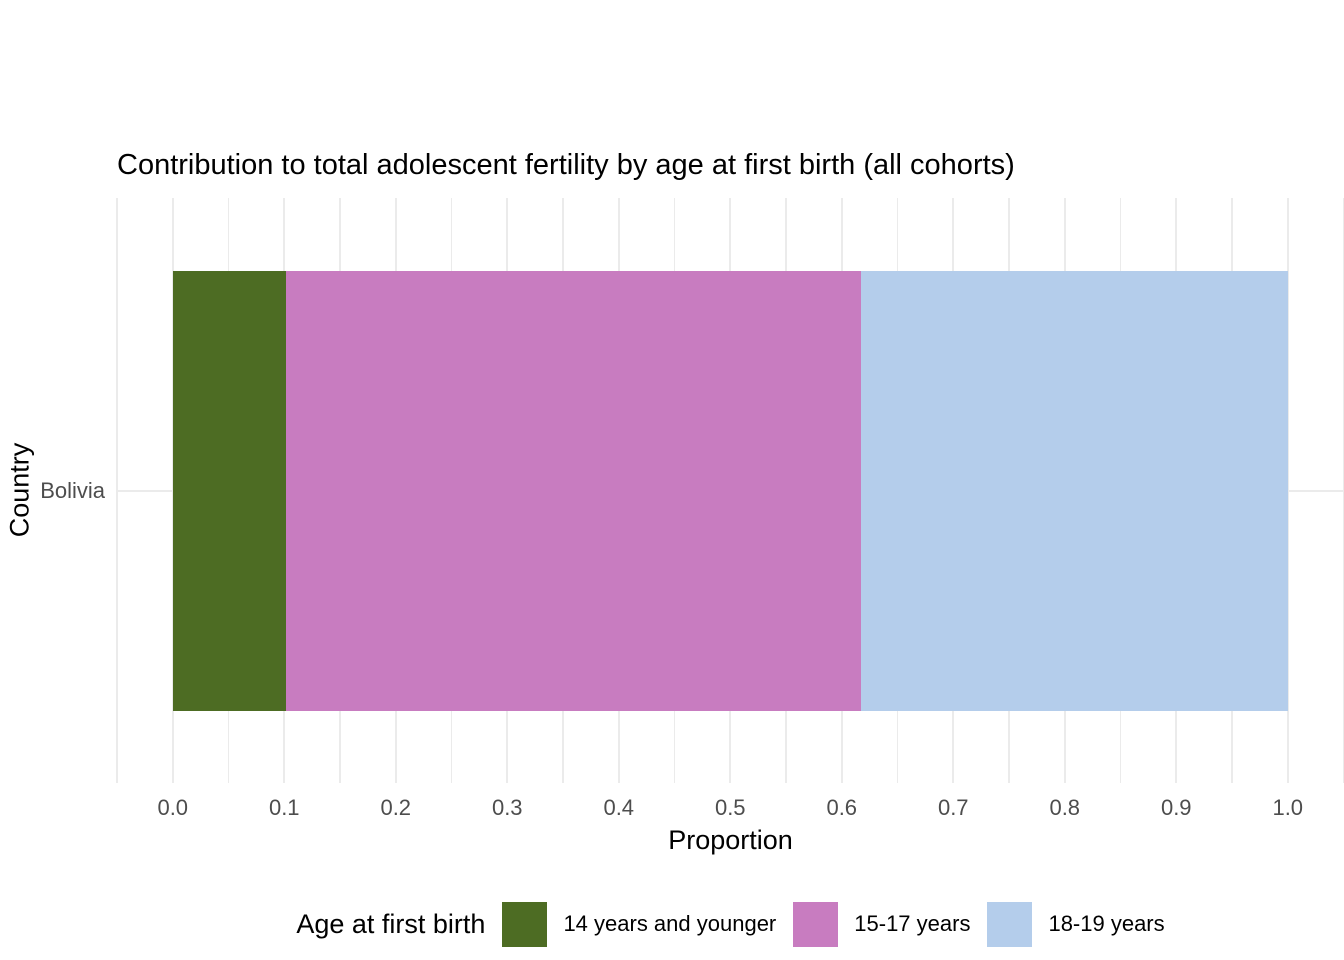 The height and width of the screenshot is (960, 1344). What do you see at coordinates (19, 490) in the screenshot?
I see `y-axis-title: Country` at bounding box center [19, 490].